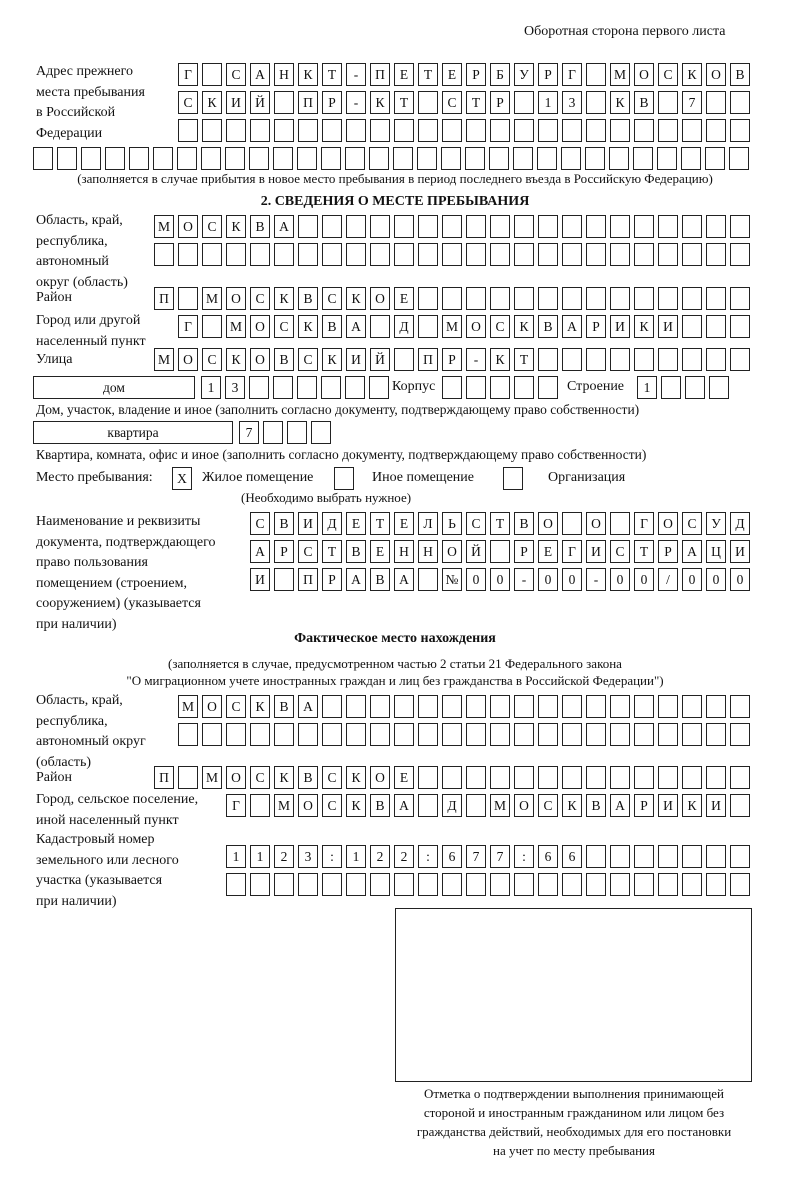 The width and height of the screenshot is (800, 1180). Describe the element at coordinates (500, 805) in the screenshot. I see `char-cell: М` at that location.